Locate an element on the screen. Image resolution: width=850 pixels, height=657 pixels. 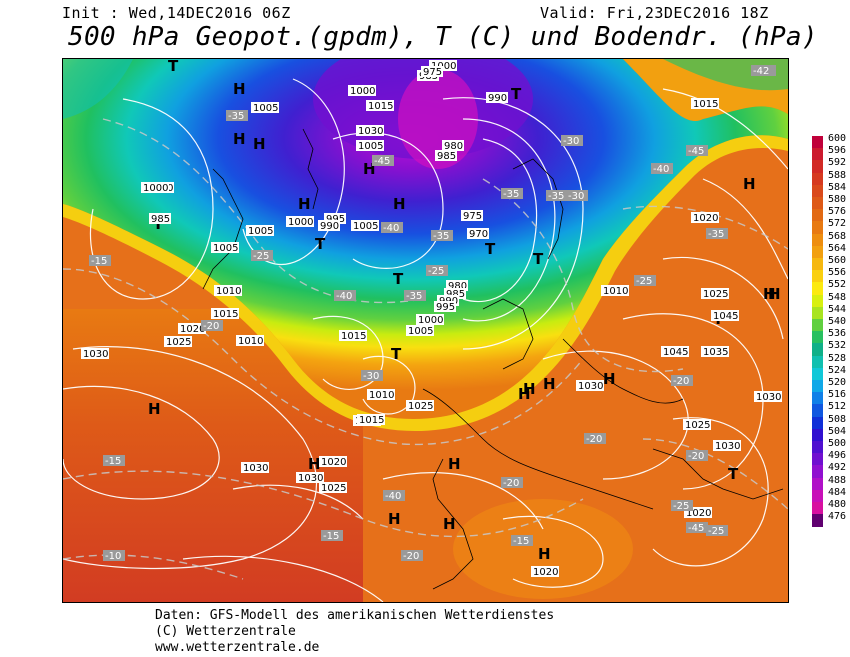
scale-value: 568 is located at coordinates (837, 236).